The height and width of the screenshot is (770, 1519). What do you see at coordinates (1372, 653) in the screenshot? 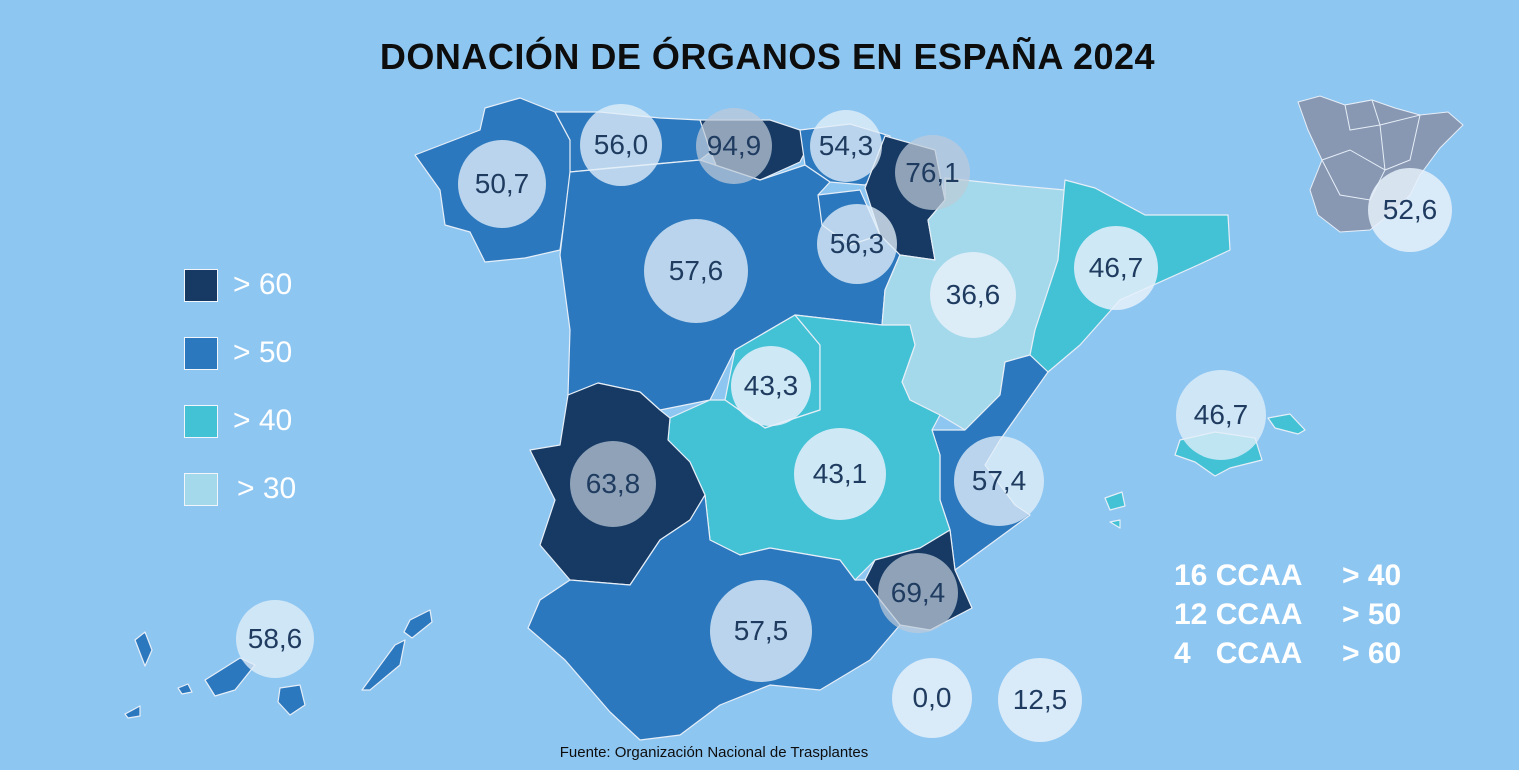
I see `stats-threshold: > 60` at bounding box center [1372, 653].